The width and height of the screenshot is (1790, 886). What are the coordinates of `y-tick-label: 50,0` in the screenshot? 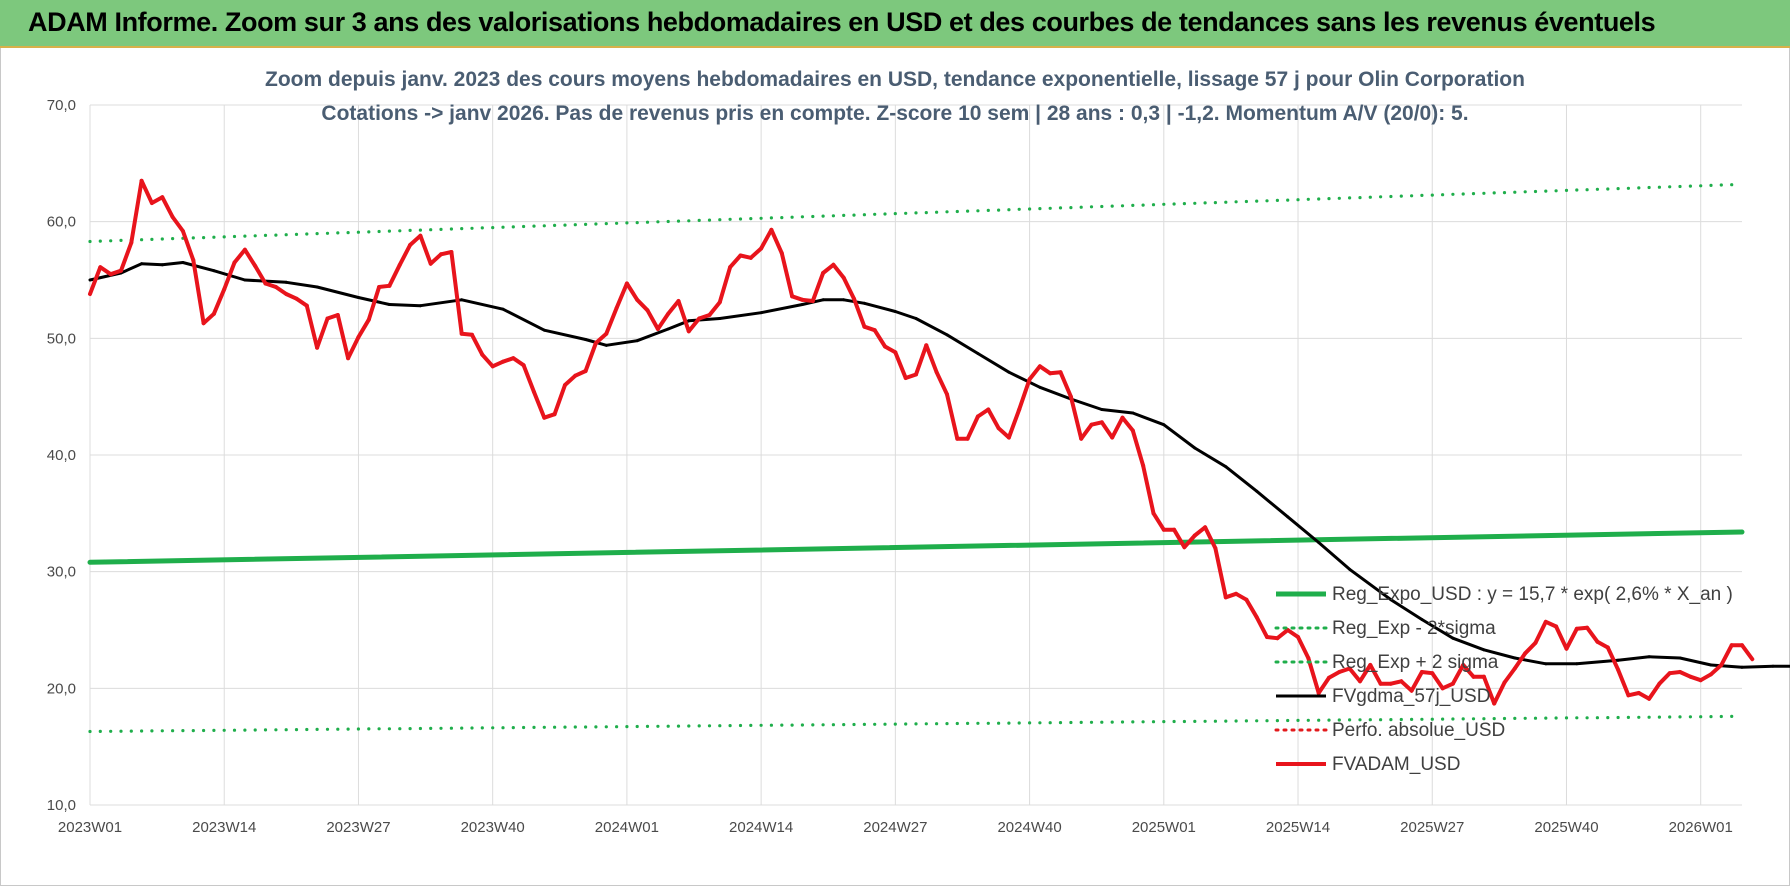 It's located at (61, 338).